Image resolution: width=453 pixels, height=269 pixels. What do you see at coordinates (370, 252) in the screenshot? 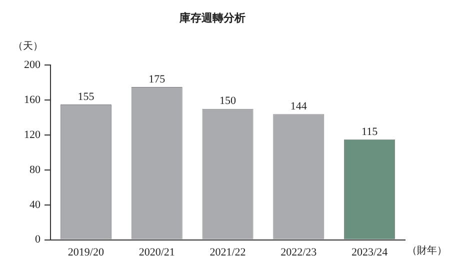
I see `x-tick-label: 2023/24` at bounding box center [370, 252].